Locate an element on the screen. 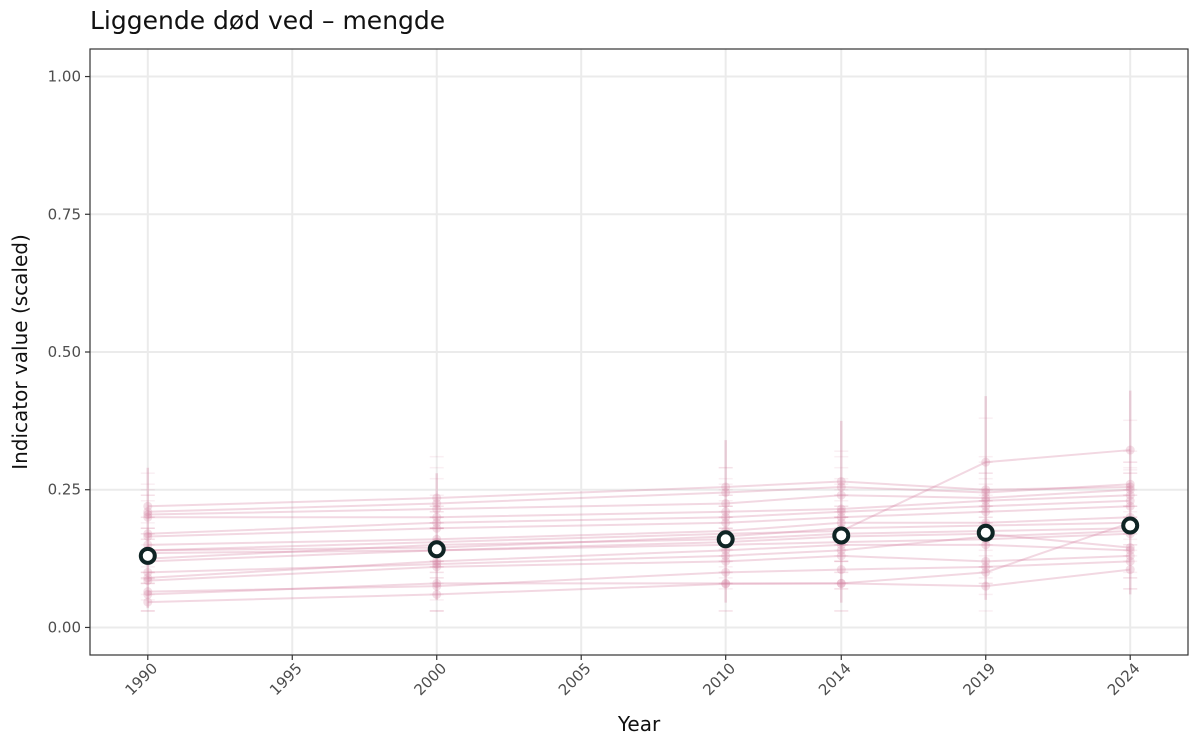  x-tick-label: 2010 is located at coordinates (719, 679).